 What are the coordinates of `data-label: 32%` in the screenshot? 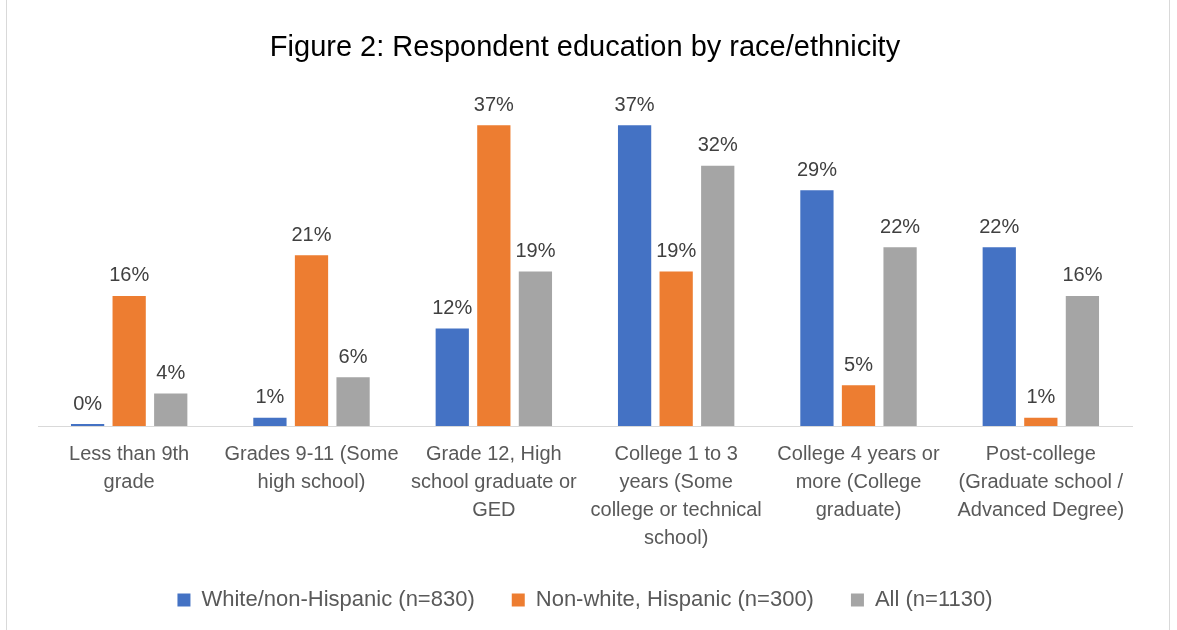 It's located at (717, 144).